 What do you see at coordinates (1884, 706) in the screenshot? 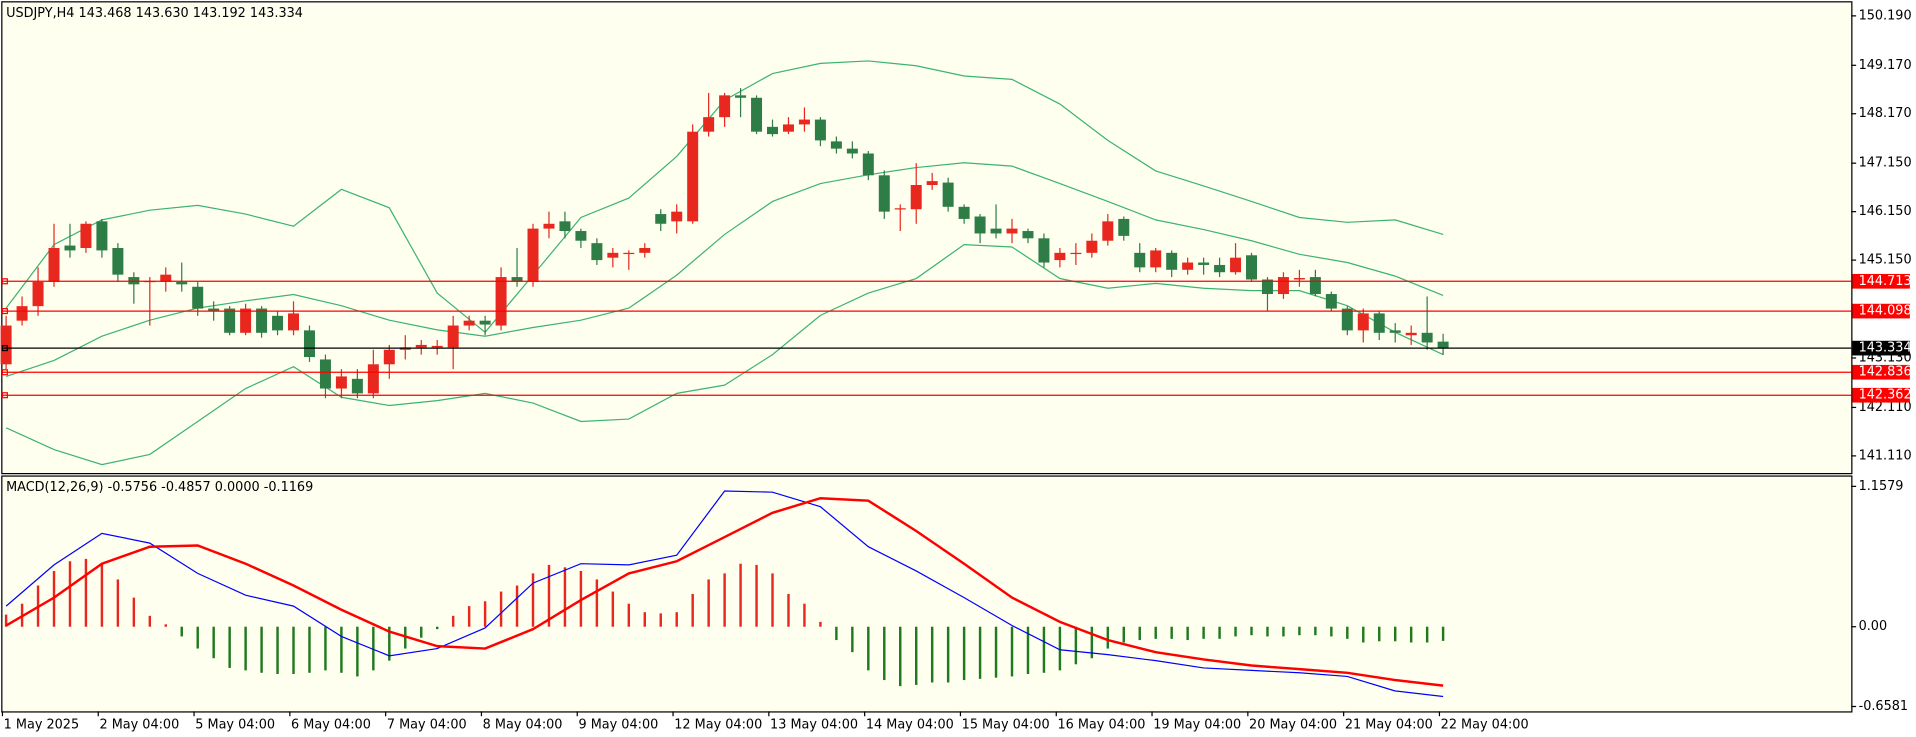
I see `y-tick-label: -0.6581` at bounding box center [1884, 706].